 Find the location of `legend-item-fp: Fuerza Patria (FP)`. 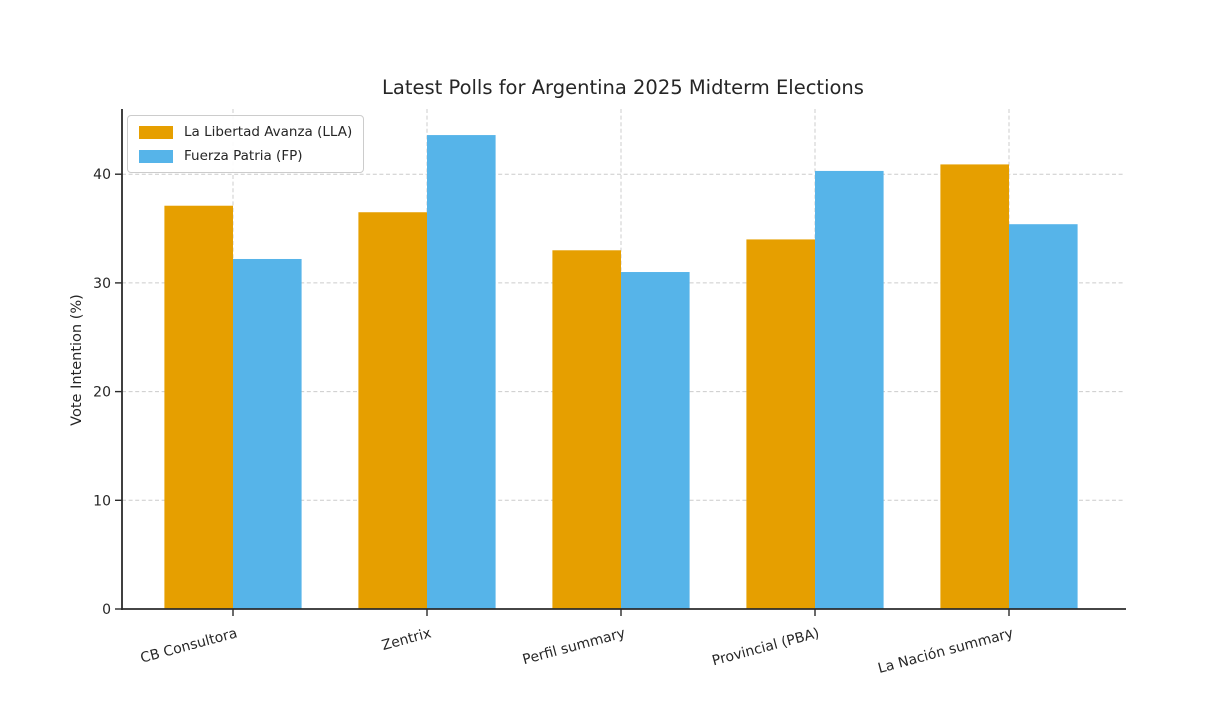

legend-item-fp: Fuerza Patria (FP) is located at coordinates (245, 156).